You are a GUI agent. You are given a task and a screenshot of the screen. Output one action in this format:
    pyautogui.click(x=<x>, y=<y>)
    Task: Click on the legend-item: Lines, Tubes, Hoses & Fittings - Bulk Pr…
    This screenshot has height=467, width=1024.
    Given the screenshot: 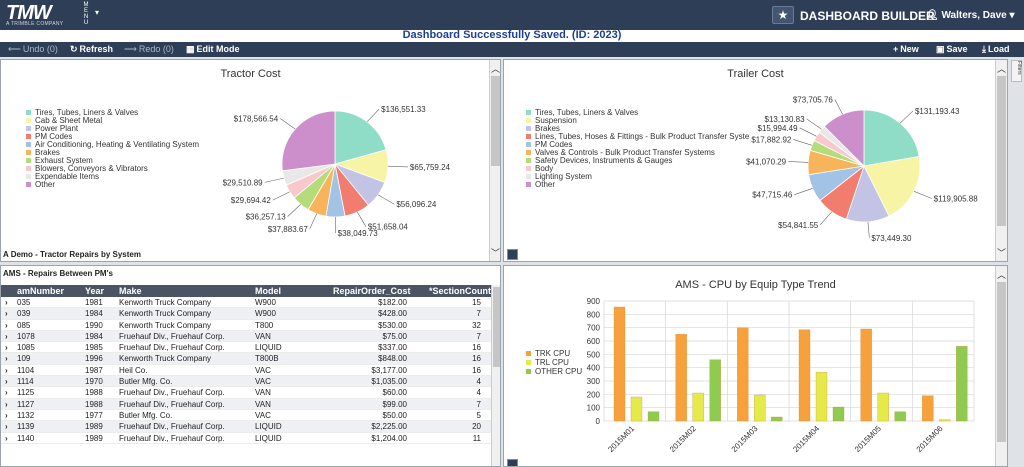 What is the action you would take?
    pyautogui.click(x=637, y=137)
    